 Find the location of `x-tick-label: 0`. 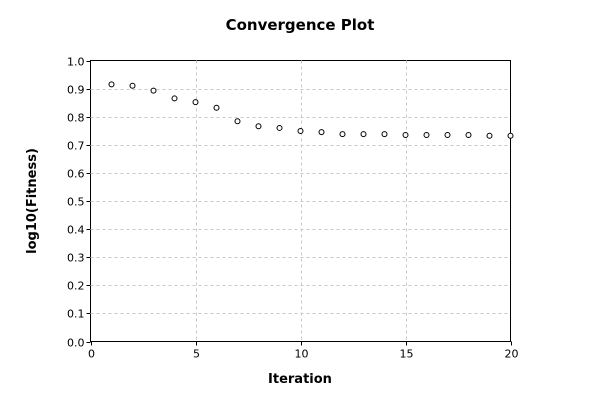

x-tick-label: 0 is located at coordinates (91, 354).